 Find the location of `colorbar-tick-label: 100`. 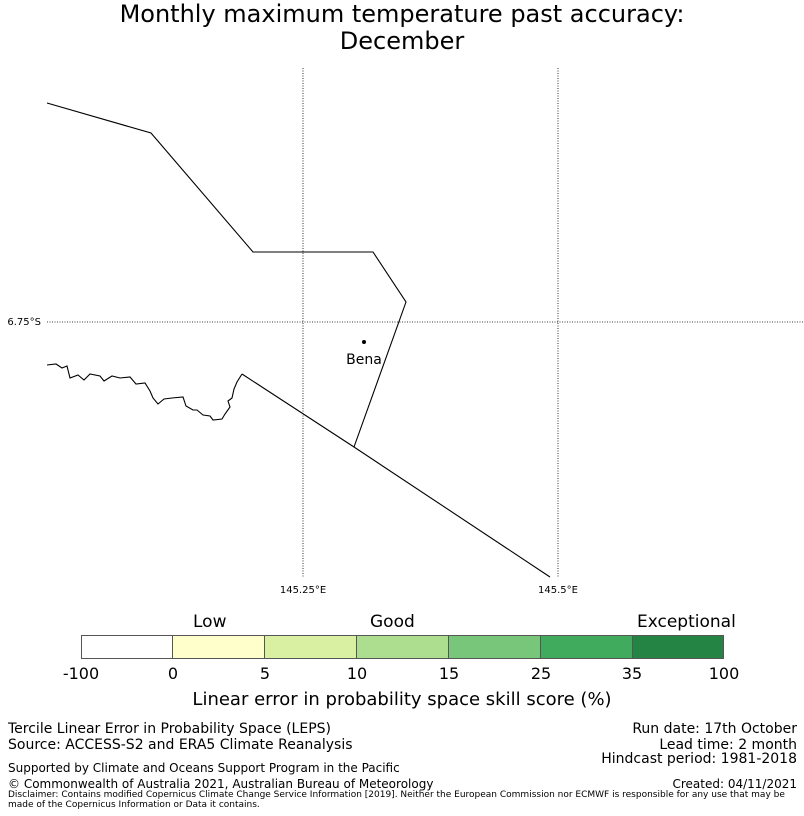

colorbar-tick-label: 100 is located at coordinates (724, 673).